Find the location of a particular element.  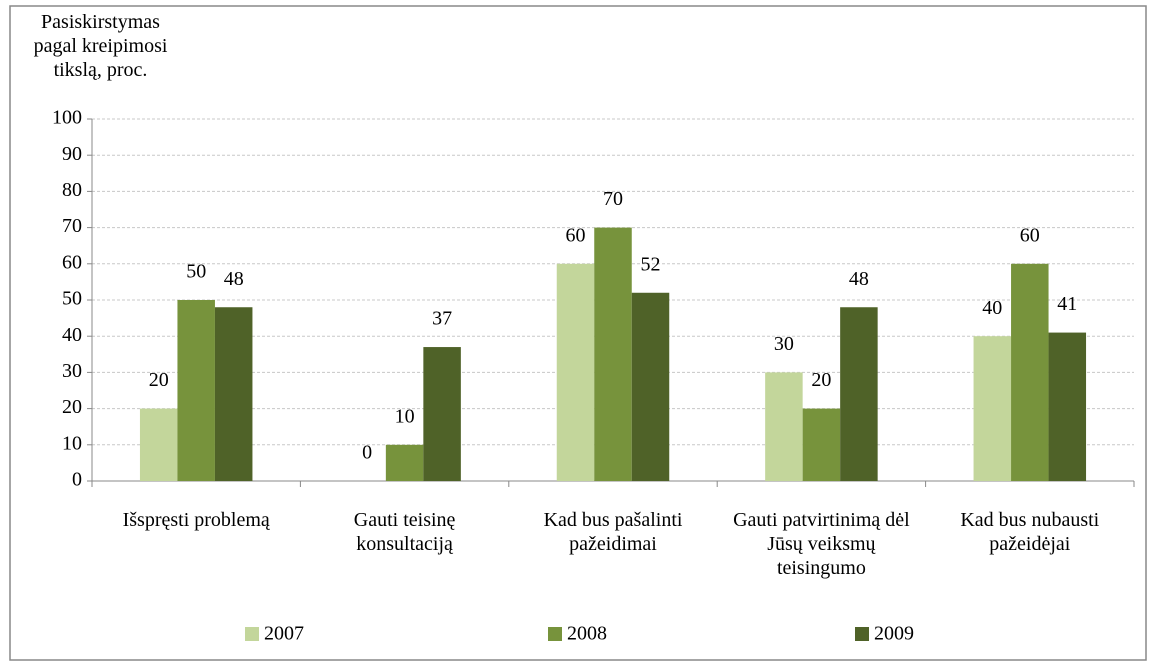

x-tick-label: Išspręsti problemą is located at coordinates (196, 520).